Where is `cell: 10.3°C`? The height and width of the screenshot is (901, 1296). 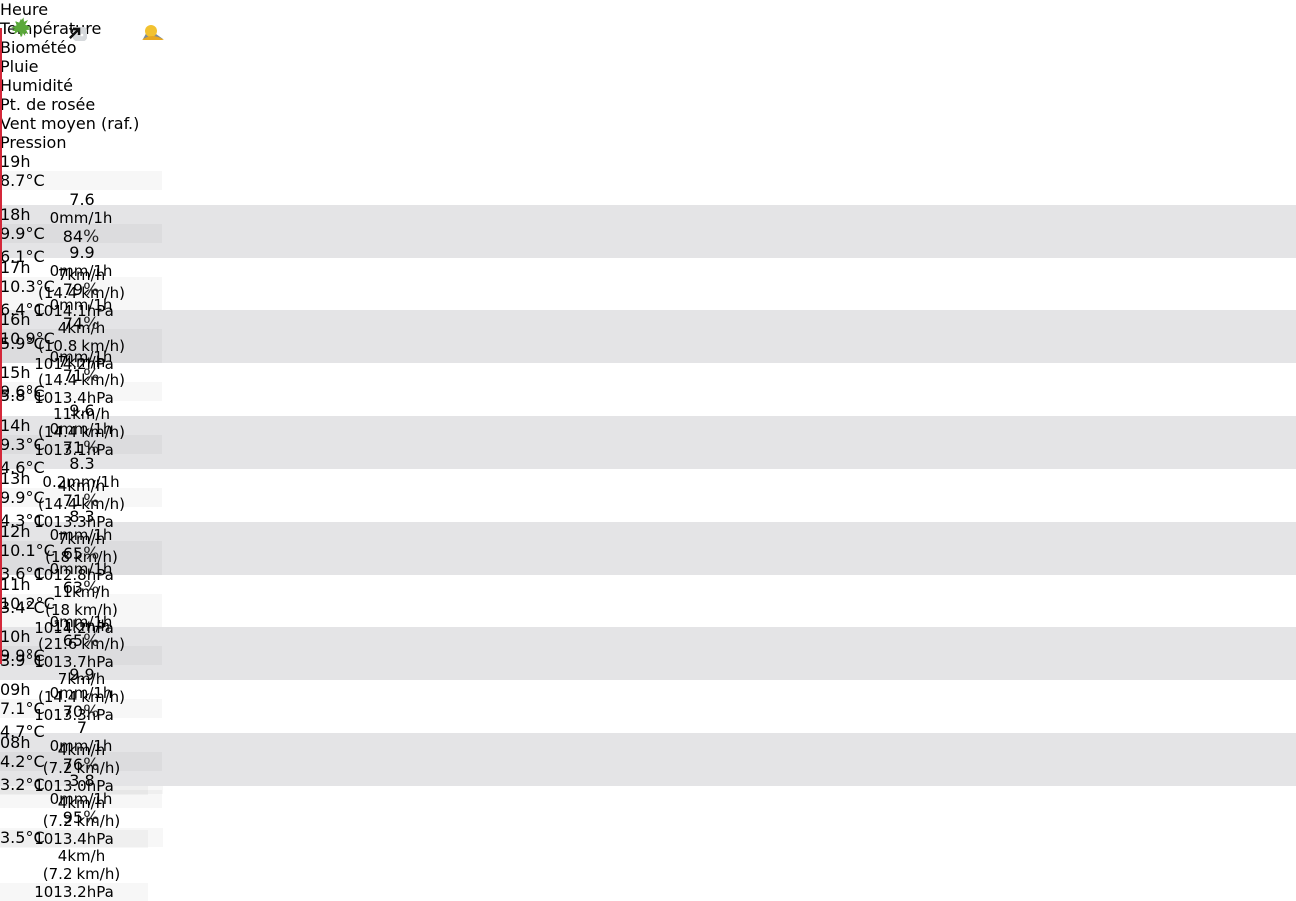
cell: 10.3°C is located at coordinates (81, 286).